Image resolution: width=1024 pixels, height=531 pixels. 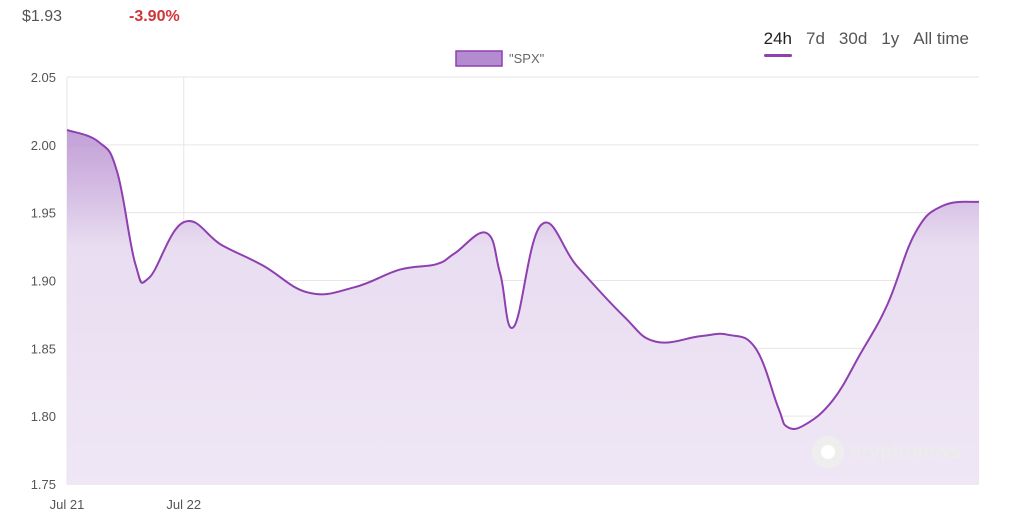 I want to click on tab-7d: 7d, so click(x=815, y=38).